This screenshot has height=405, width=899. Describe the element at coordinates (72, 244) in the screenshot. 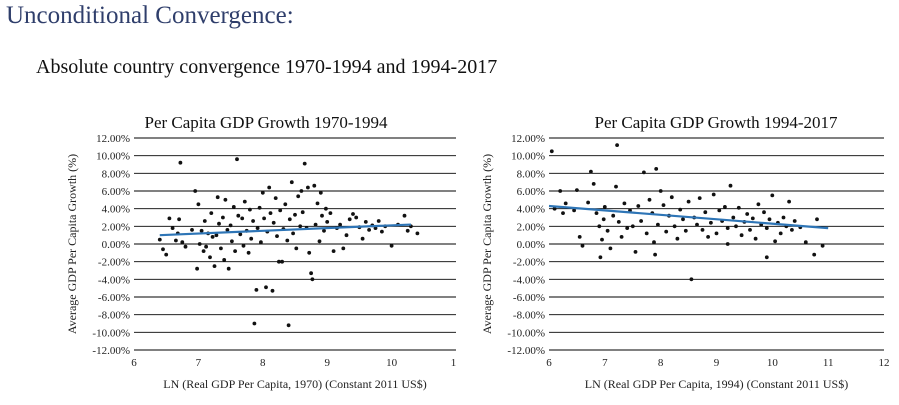

I see `y-axis-label: Average GDP Per Capita Growth (%)` at that location.